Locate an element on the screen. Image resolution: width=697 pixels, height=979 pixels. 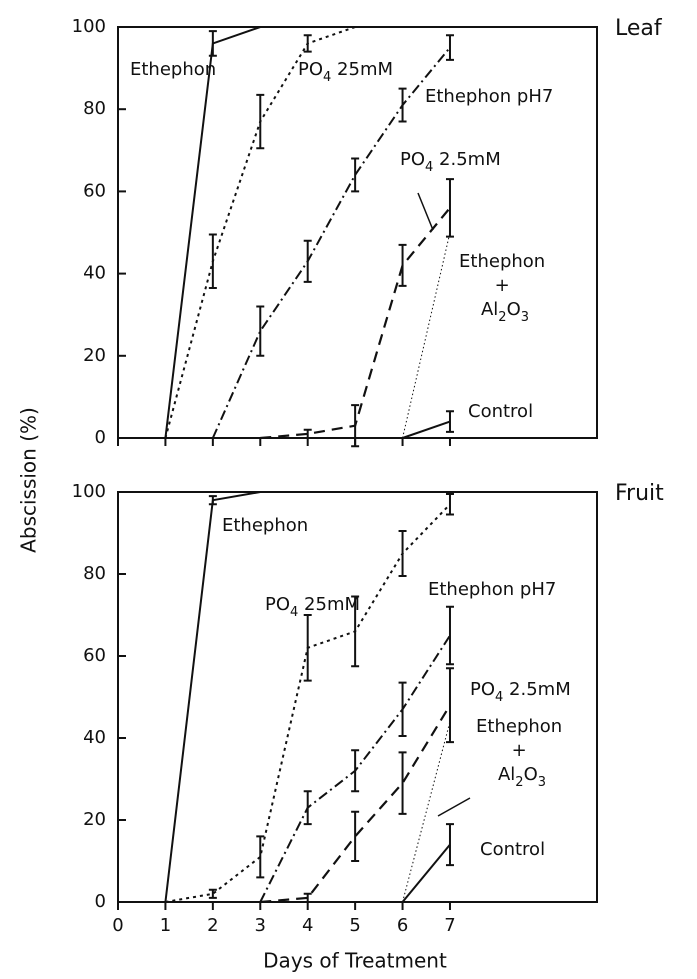
panel-title: Leaf is located at coordinates (639, 28).